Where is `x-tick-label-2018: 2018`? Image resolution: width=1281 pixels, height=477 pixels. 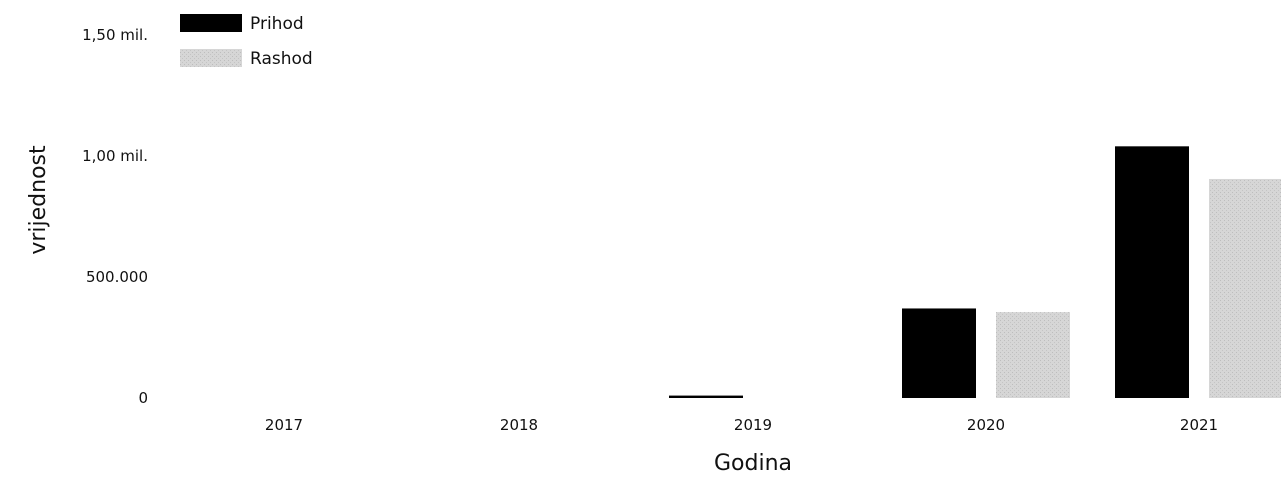
x-tick-label-2018: 2018 is located at coordinates (519, 425).